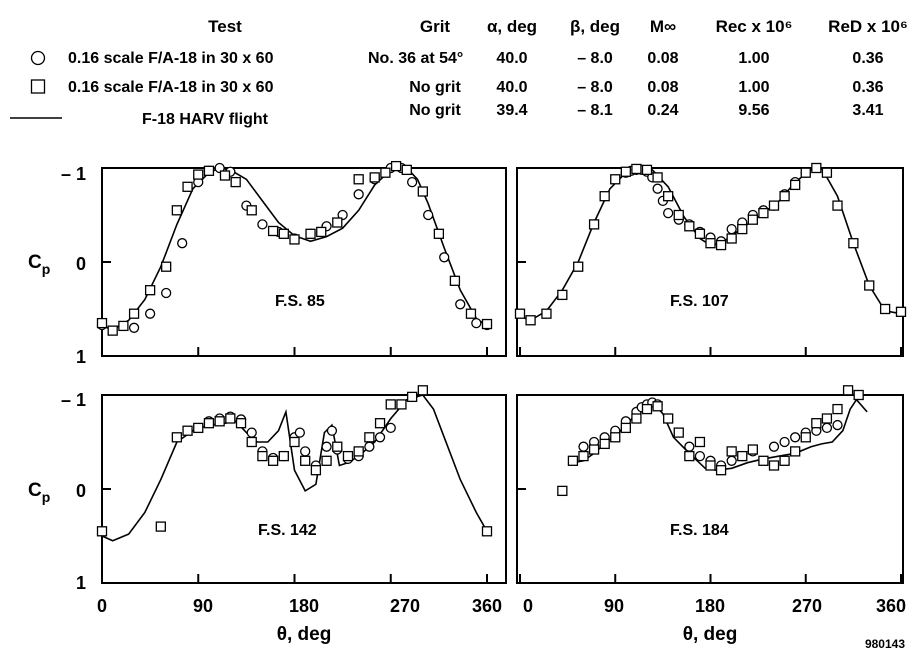 The image size is (923, 654). Describe the element at coordinates (171, 58) in the screenshot. I see `legend-row1-test: 0.16 scale F/A-18 in 30 x 60` at that location.